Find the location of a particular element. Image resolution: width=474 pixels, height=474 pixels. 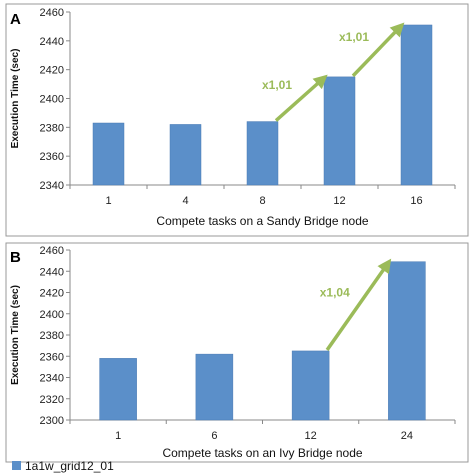

x-tick-label: 6 is located at coordinates (214, 436).